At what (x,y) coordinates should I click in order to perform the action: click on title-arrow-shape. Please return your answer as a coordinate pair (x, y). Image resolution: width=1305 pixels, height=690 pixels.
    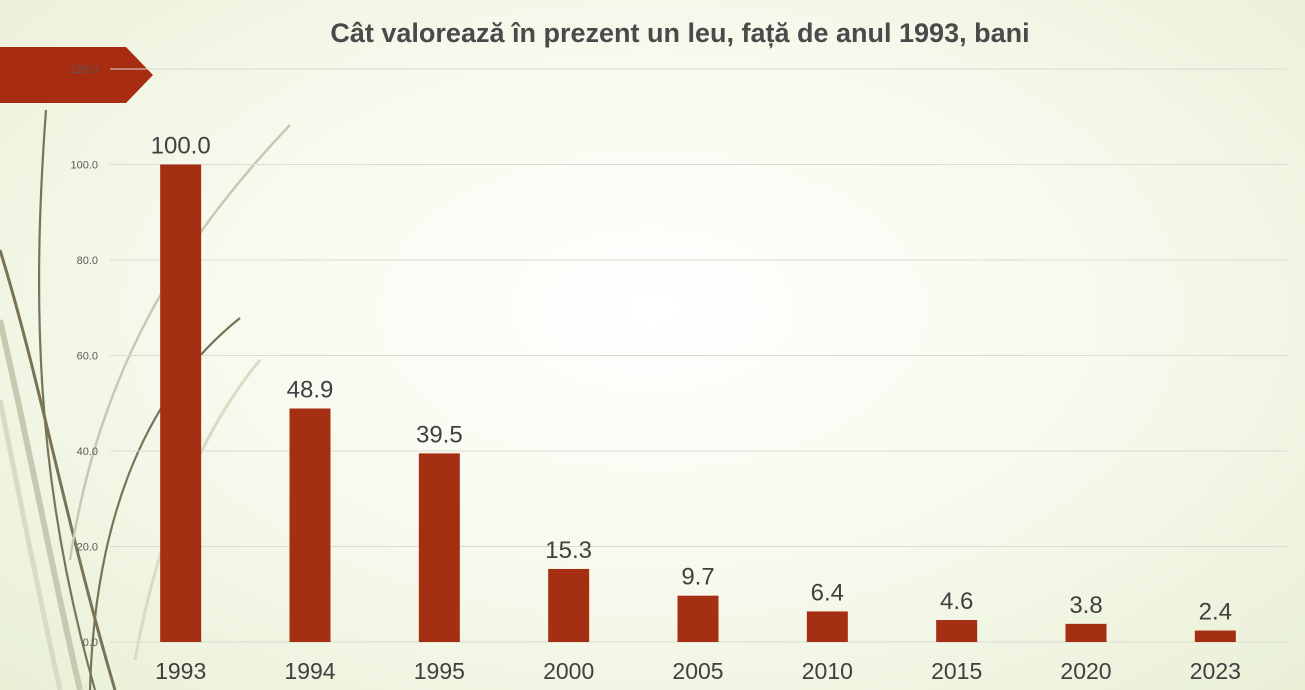
    Looking at the image, I should click on (76, 75).